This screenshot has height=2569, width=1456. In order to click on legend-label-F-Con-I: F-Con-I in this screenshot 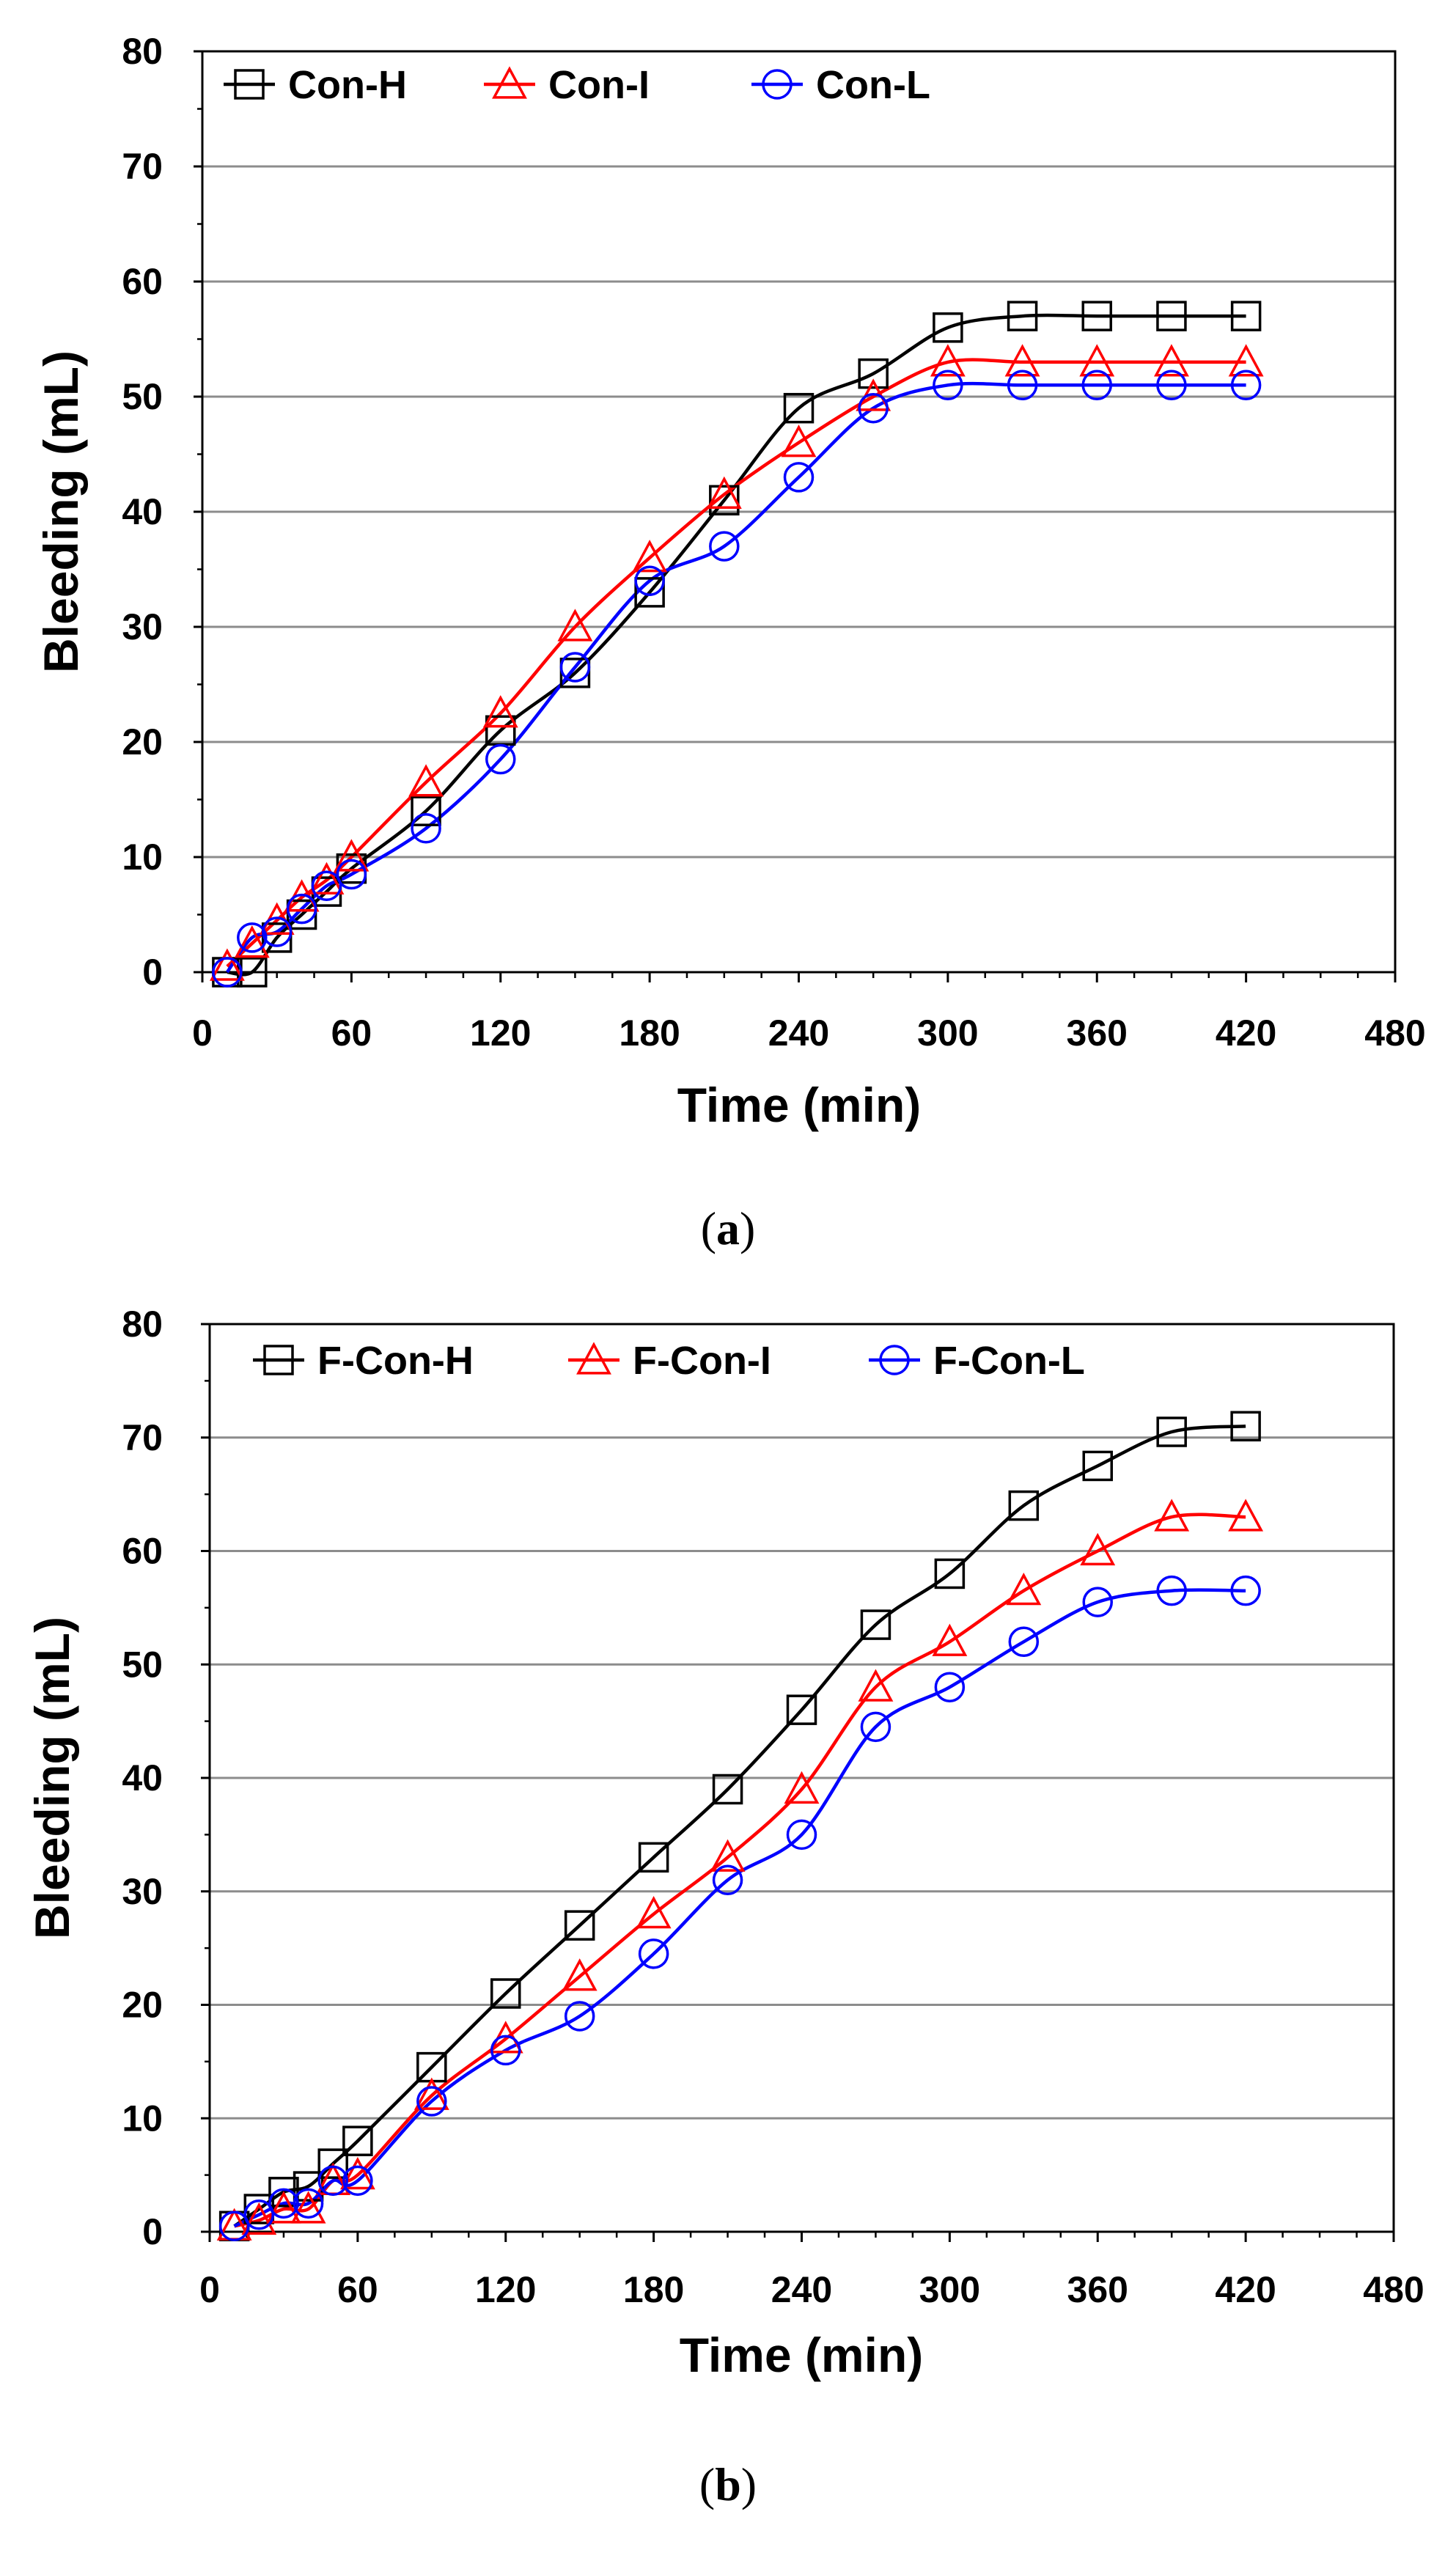, I will do `click(702, 1361)`.